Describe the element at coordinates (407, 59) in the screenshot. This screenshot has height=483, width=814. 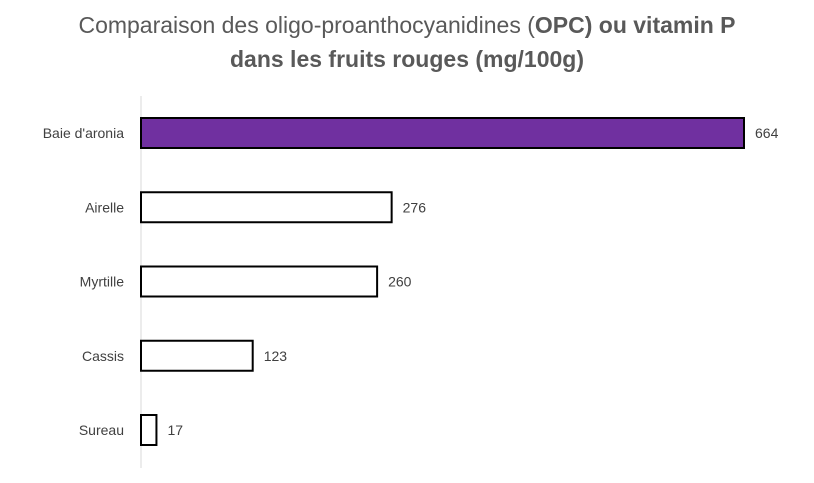
I see `chart-title-line-2: dans les fruits rouges (mg/100g)` at that location.